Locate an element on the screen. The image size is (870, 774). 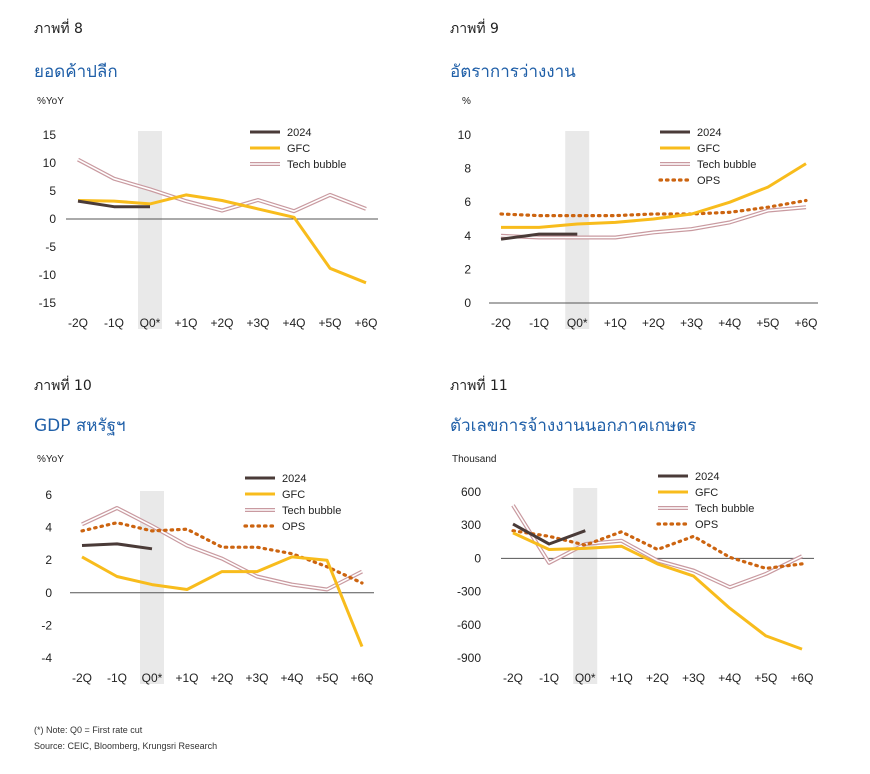
y-tick-label: 300 is located at coordinates (471, 525).